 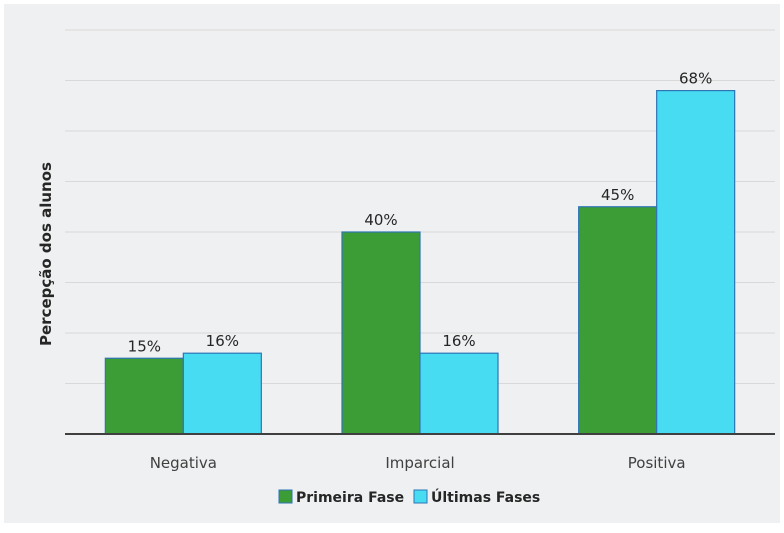 I want to click on bar-negativa-primeira, so click(x=144, y=396).